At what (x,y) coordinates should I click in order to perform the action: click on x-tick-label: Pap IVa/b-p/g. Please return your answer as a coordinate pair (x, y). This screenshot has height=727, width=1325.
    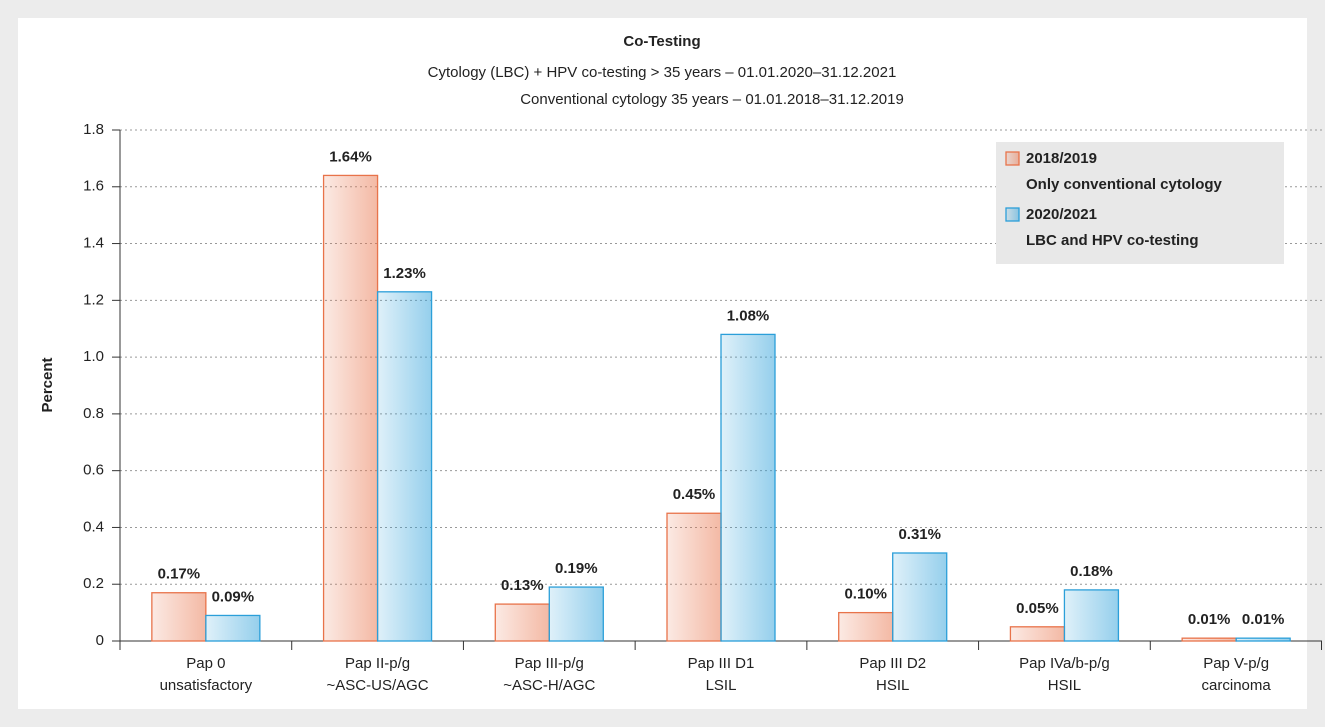
    Looking at the image, I should click on (1064, 663).